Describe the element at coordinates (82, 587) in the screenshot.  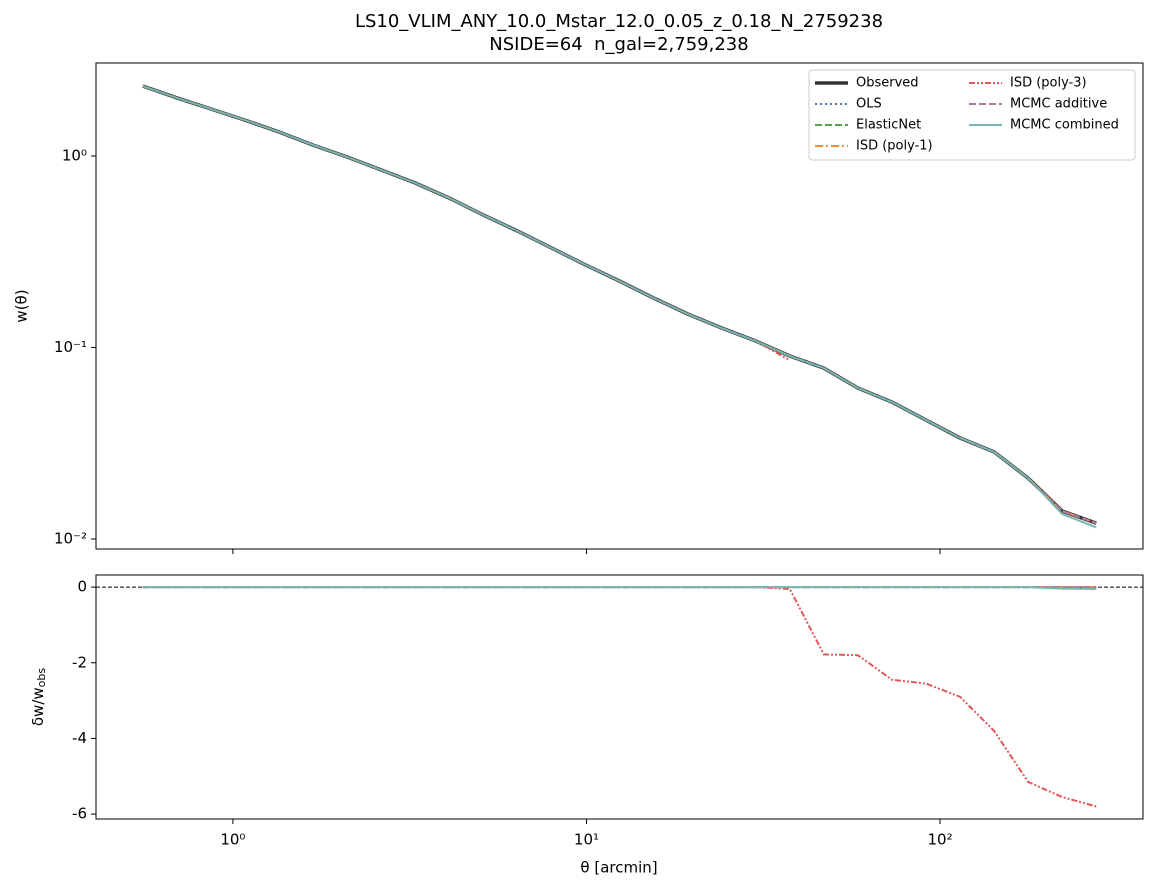
I see `y-tick-label: 0` at that location.